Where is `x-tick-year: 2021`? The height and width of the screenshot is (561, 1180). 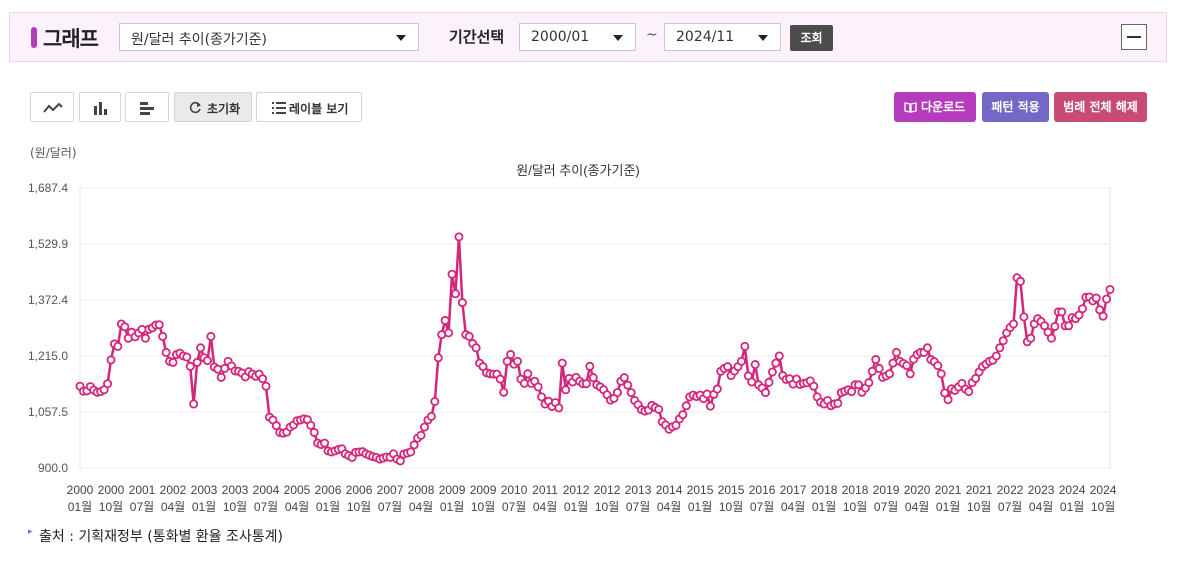 x-tick-year: 2021 is located at coordinates (979, 490).